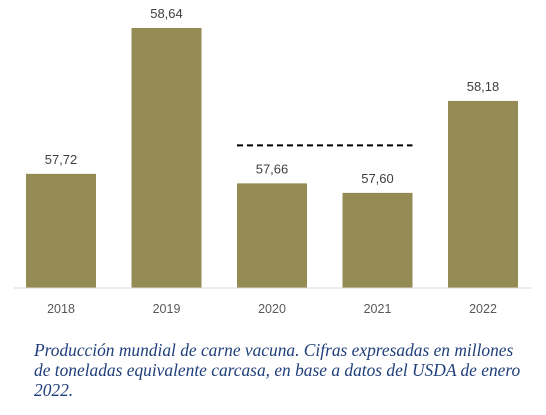  What do you see at coordinates (483, 309) in the screenshot?
I see `tick-label-2022: 2022` at bounding box center [483, 309].